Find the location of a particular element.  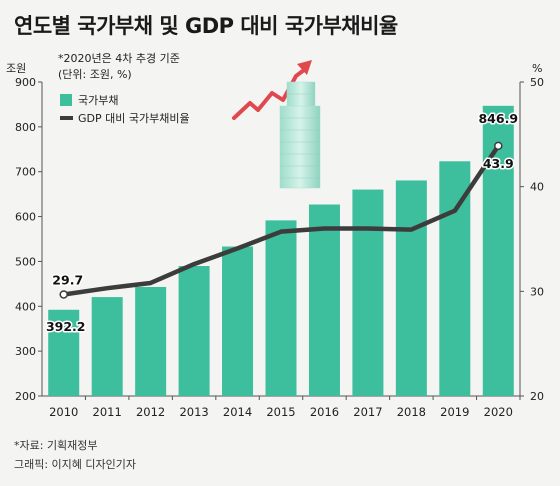

x-tick-label: 2010 is located at coordinates (63, 412).